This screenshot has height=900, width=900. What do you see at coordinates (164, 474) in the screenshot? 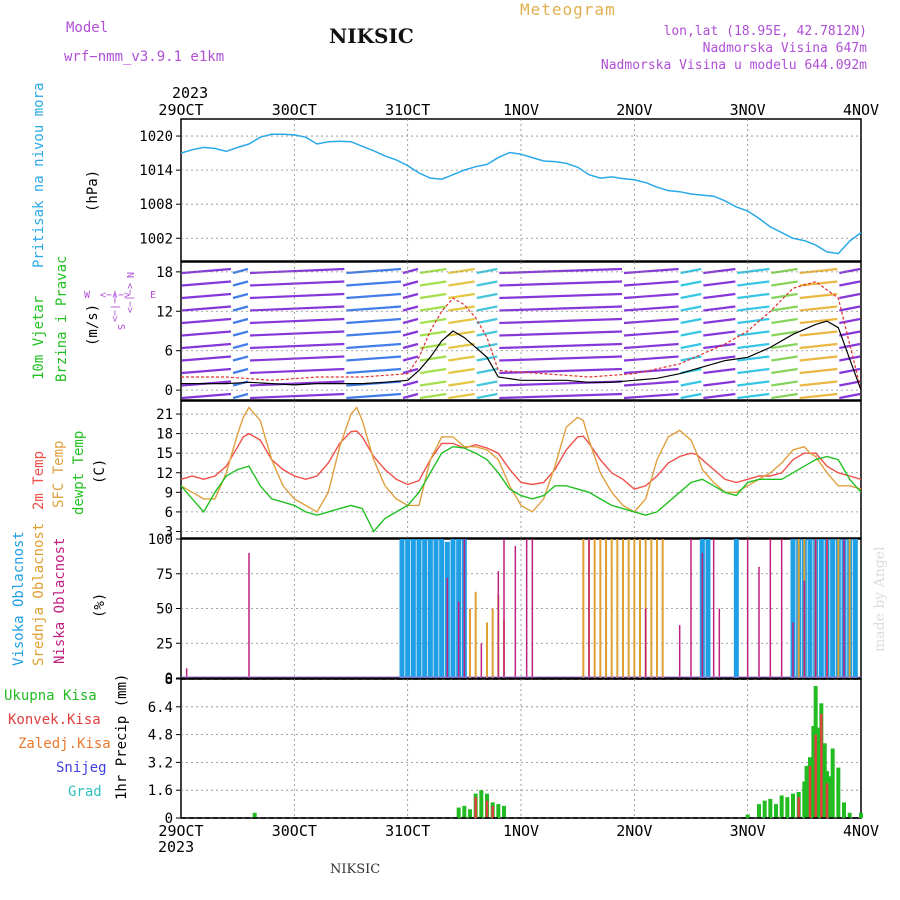
I see `temperature-ytick-label: 12` at bounding box center [164, 474].